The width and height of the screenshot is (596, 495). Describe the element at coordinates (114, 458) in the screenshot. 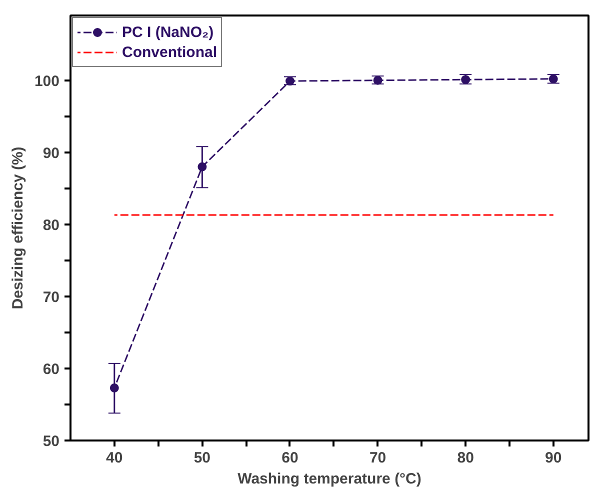

I see `x-tick-label: 40` at that location.